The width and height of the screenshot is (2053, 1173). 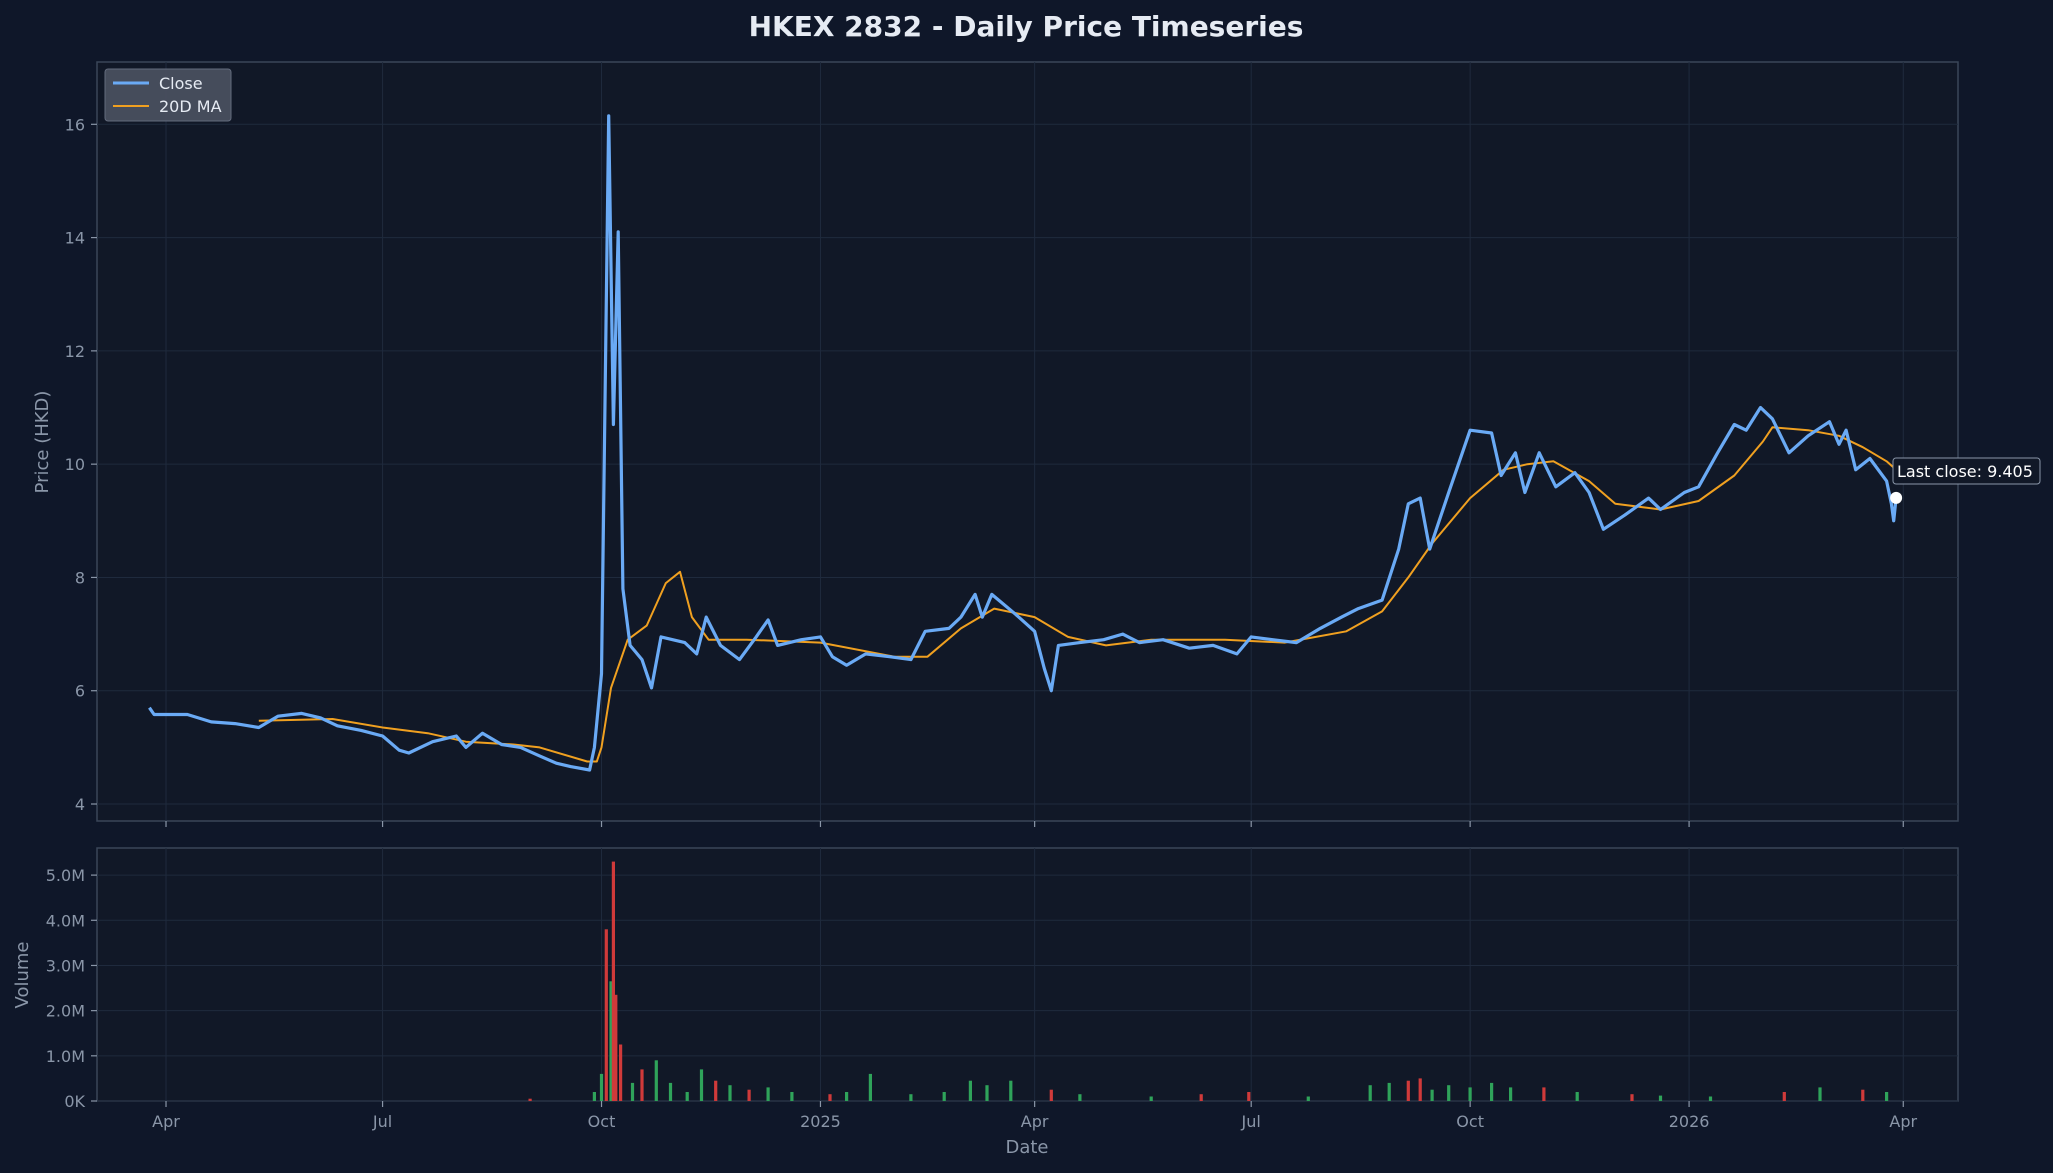 I want to click on volume-x-ticks: Apr Jul Oct 2025 Apr Jul Oct 2026 Apr, so click(x=1035, y=1116).